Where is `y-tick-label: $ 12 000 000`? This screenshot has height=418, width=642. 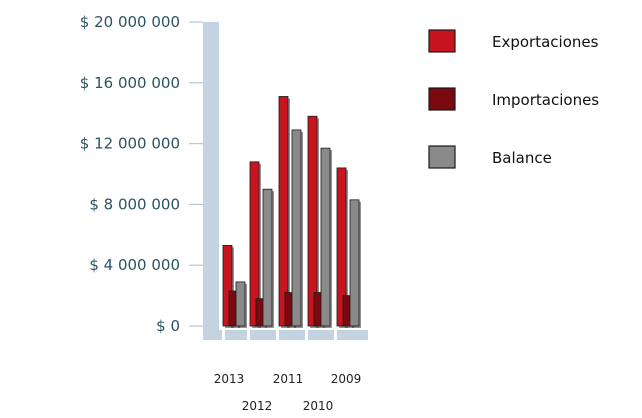 y-tick-label: $ 12 000 000 is located at coordinates (130, 144).